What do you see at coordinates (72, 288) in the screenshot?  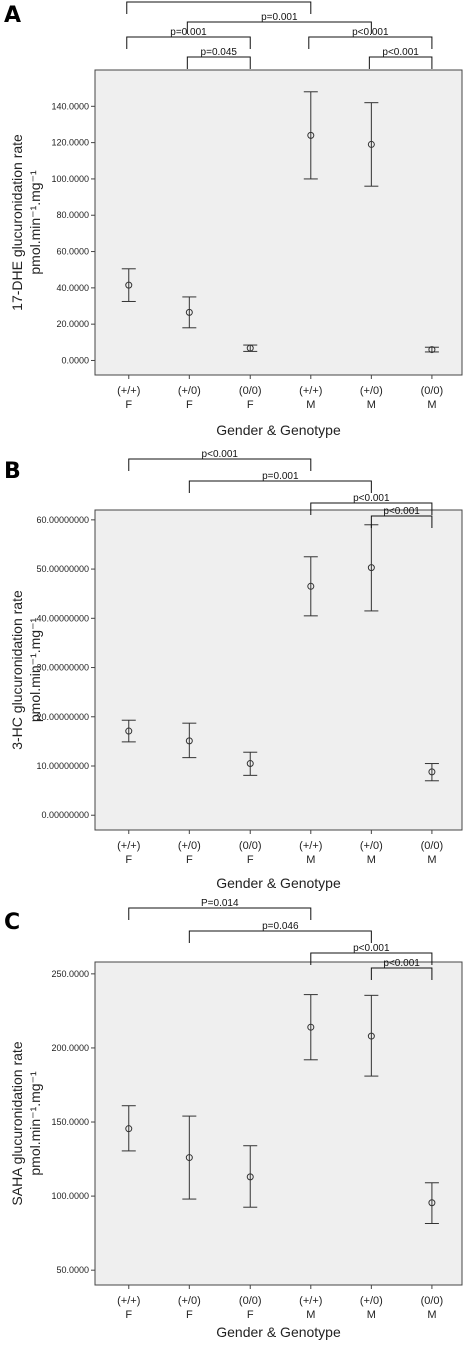 I see `y-tick-label: 40.0000` at bounding box center [72, 288].